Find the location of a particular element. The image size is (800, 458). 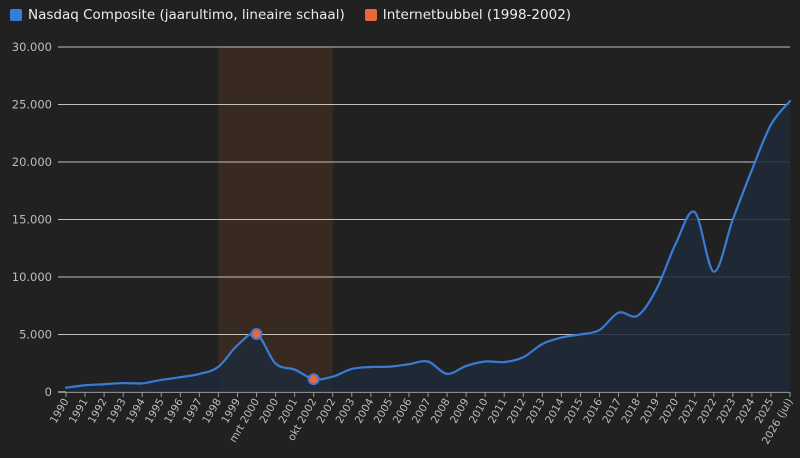

y-tick-label: 30.000 is located at coordinates (32, 47).